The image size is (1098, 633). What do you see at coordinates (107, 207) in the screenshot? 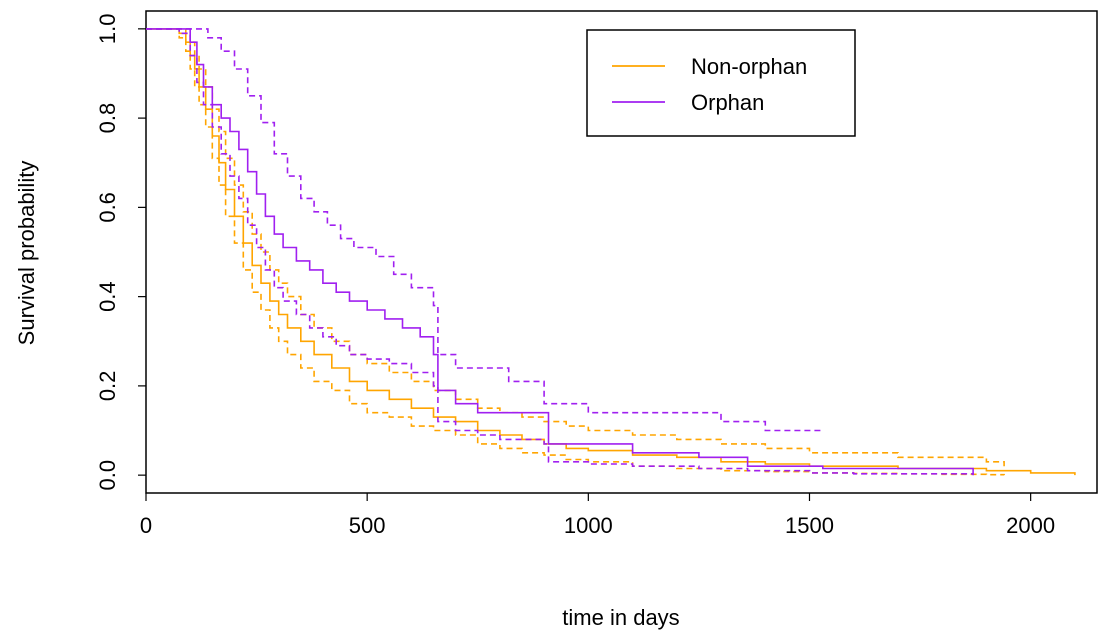
I see `y-tick-label: 0.6` at bounding box center [107, 207].